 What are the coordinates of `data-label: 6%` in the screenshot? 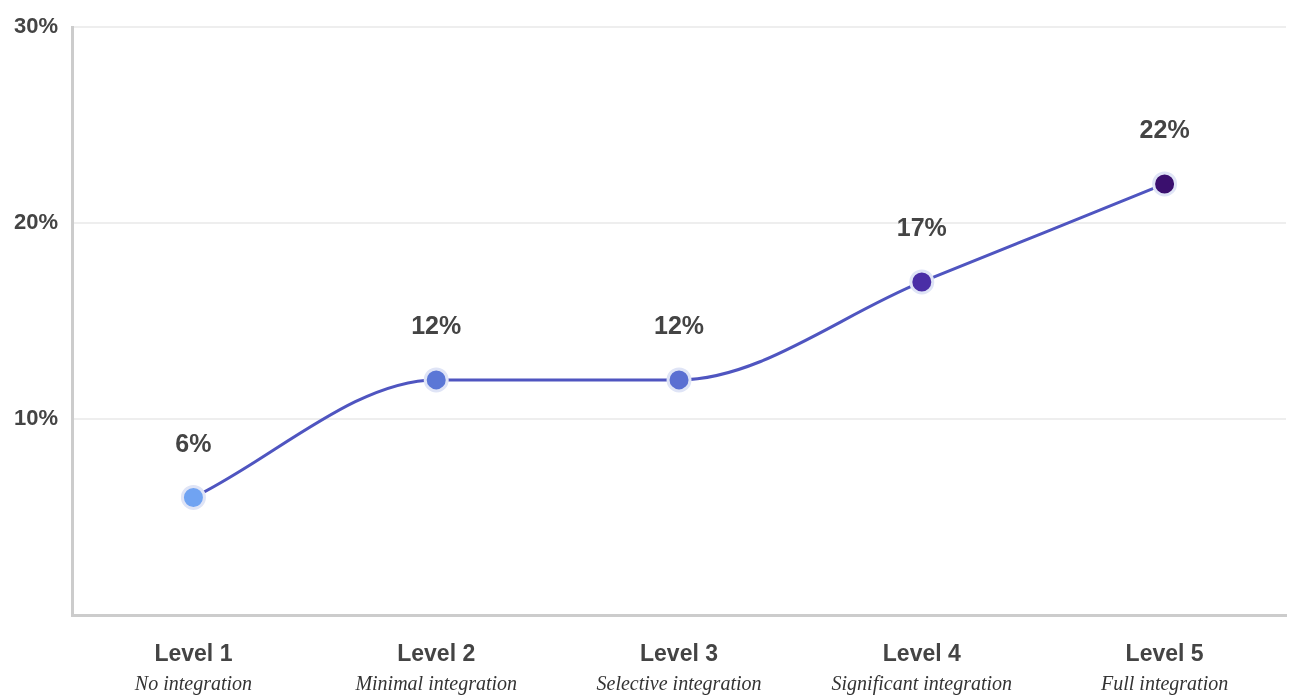 It's located at (193, 442).